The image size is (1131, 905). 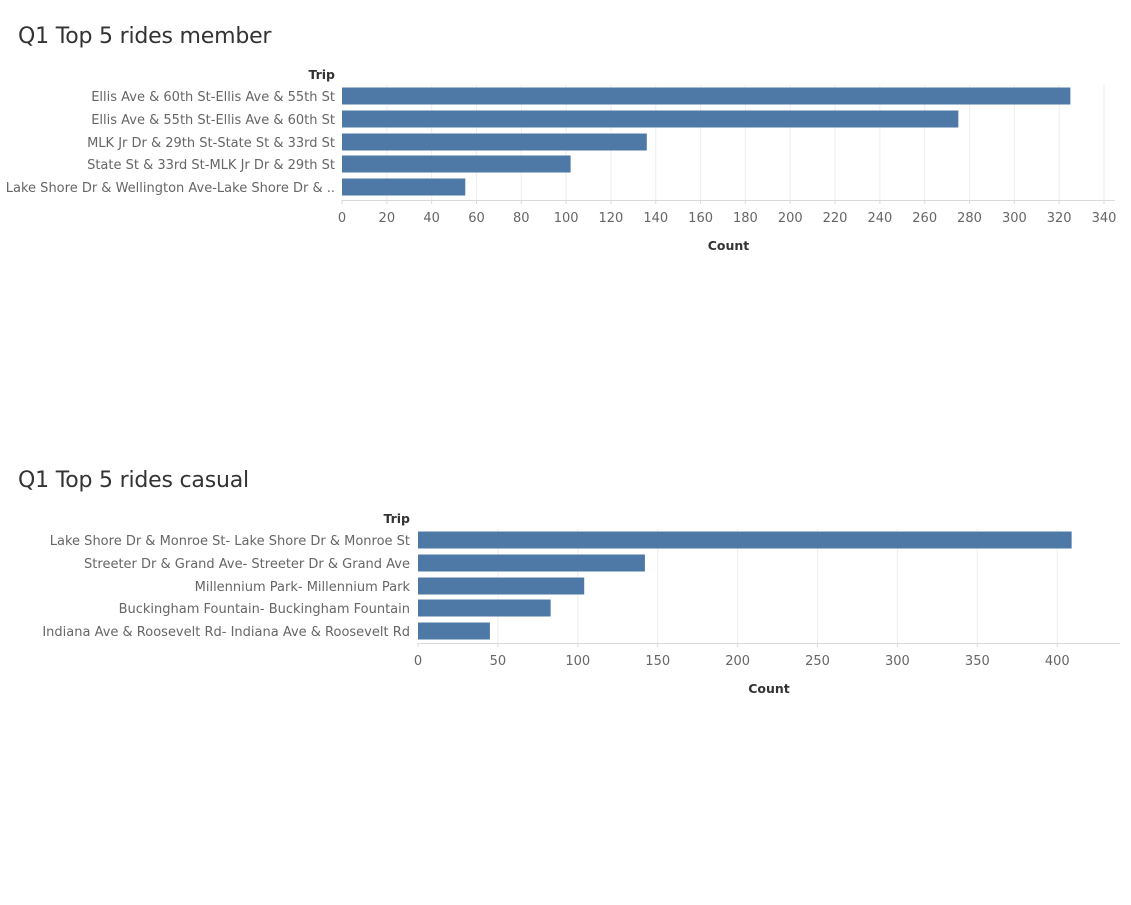 I want to click on x-tick-label: 260, so click(x=924, y=218).